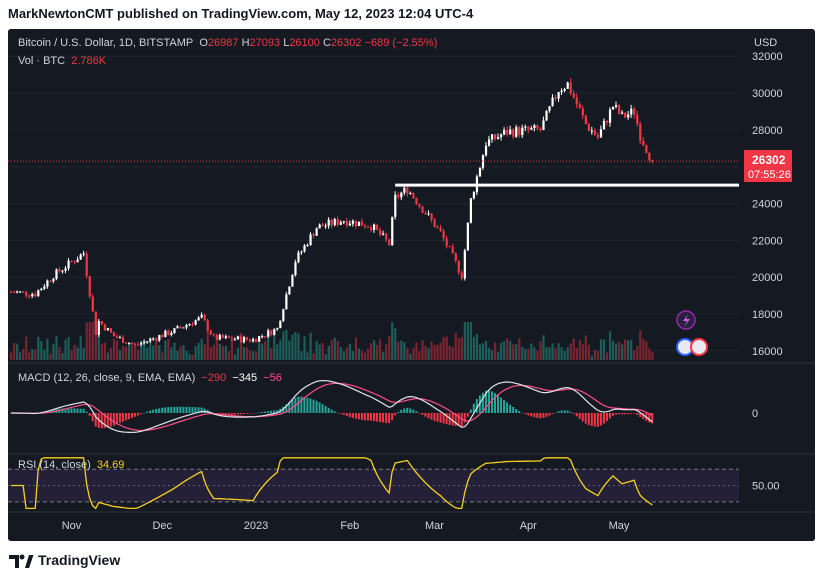 Image resolution: width=823 pixels, height=579 pixels. I want to click on rsi-legend: RSI (14, close) 34.69, so click(71, 465).